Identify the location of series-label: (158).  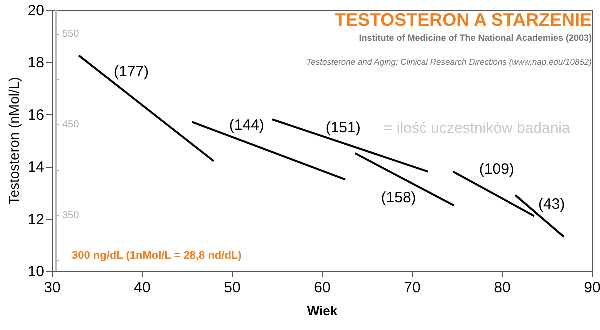
(398, 198).